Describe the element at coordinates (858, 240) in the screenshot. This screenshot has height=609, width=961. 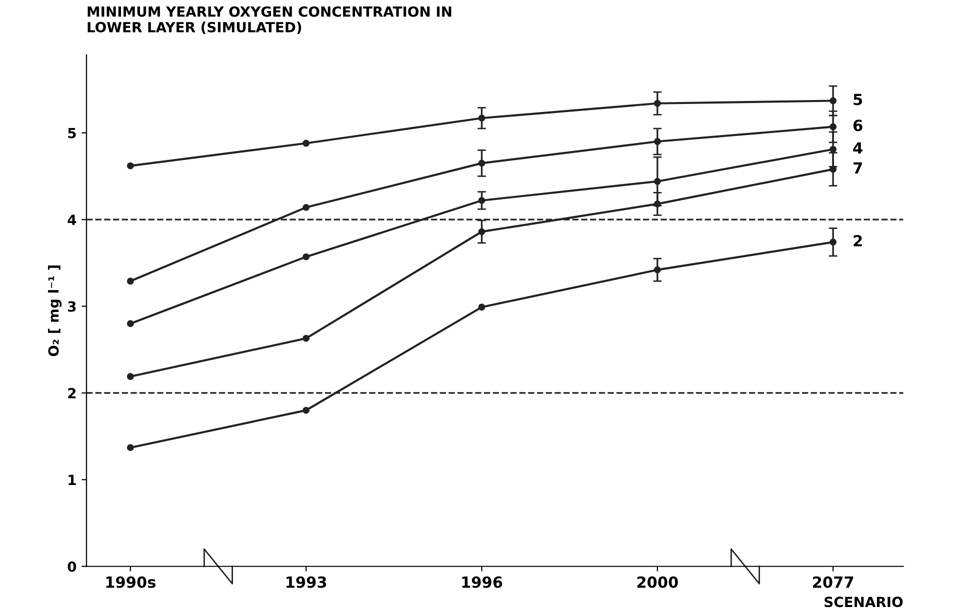
I see `series-label: 2` at that location.